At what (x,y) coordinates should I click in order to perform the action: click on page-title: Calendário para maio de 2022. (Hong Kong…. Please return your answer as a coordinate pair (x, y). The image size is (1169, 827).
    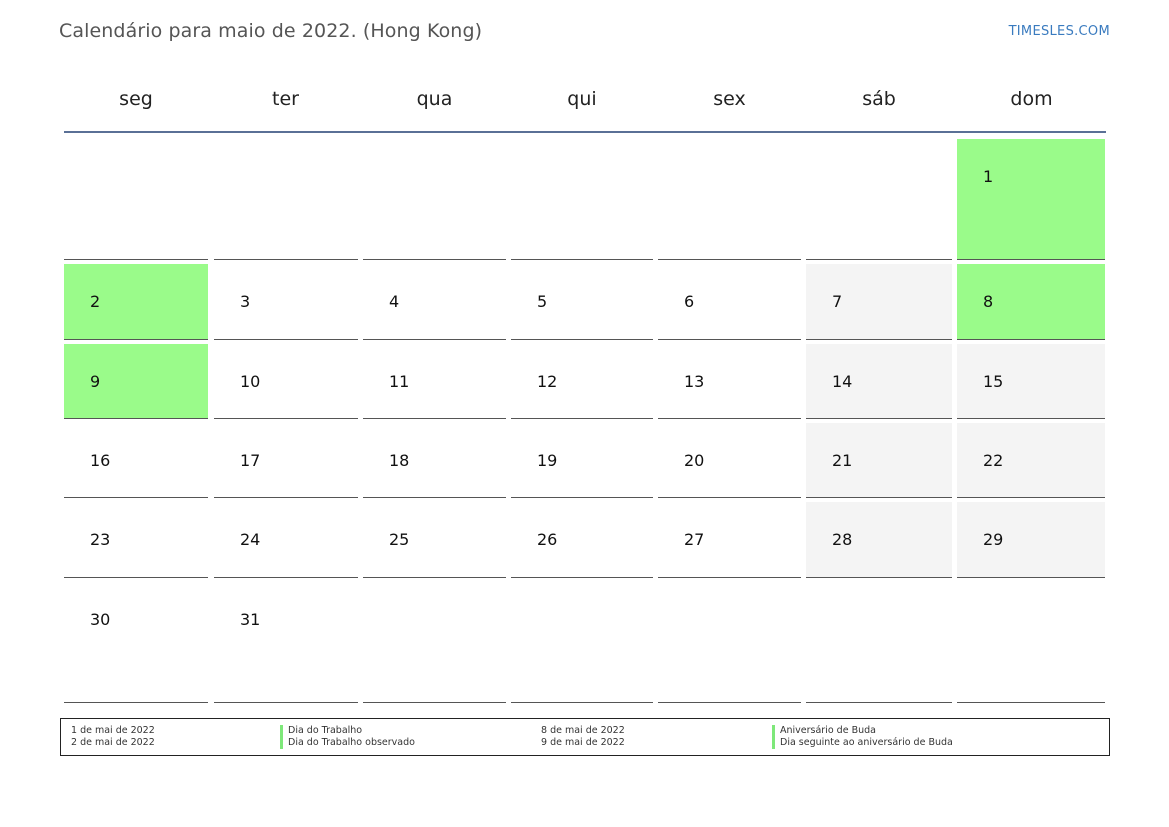
    Looking at the image, I should click on (271, 31).